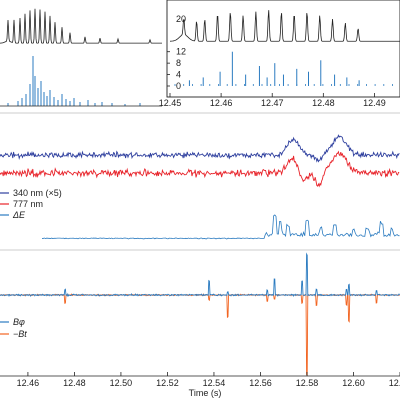 The image size is (400, 400). I want to click on series-340nm, so click(200, 148).